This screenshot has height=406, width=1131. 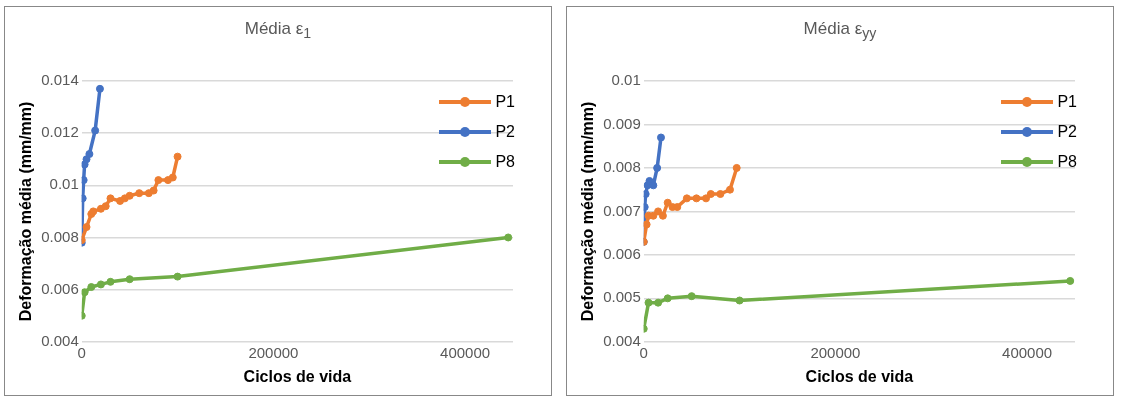 I want to click on y-tick-label: 0.014, so click(x=60, y=80).